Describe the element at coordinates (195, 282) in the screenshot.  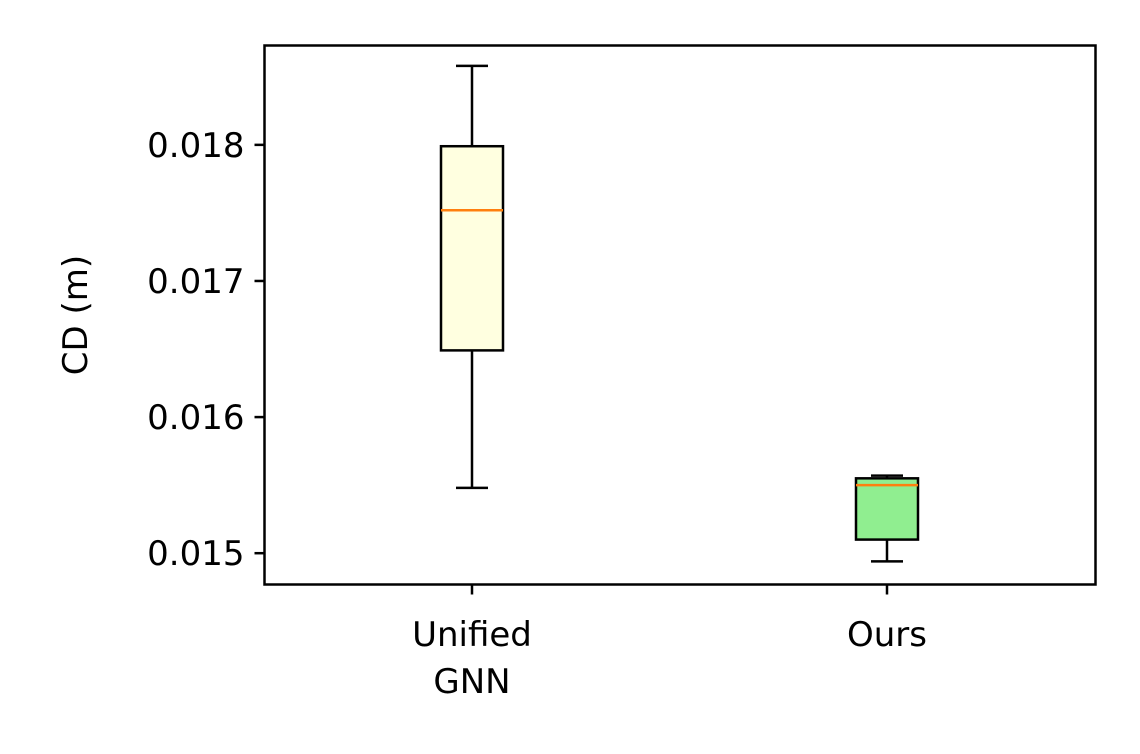
I see `y-tick-label: 0.017` at that location.